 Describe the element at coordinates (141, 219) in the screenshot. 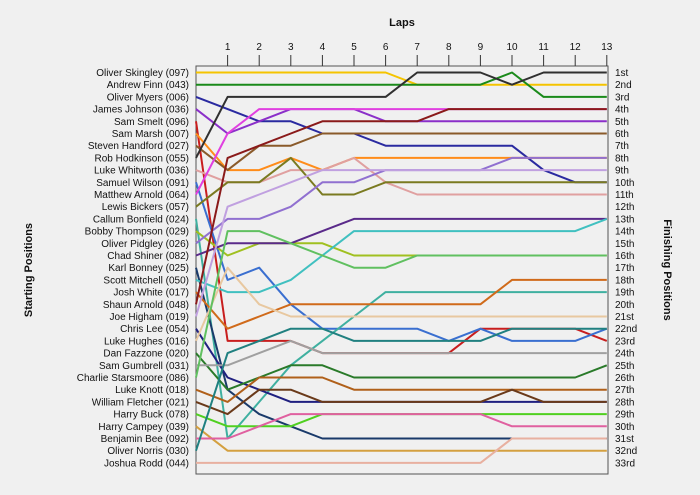

I see `starting-position-label: Callum Bonfield (024)` at that location.